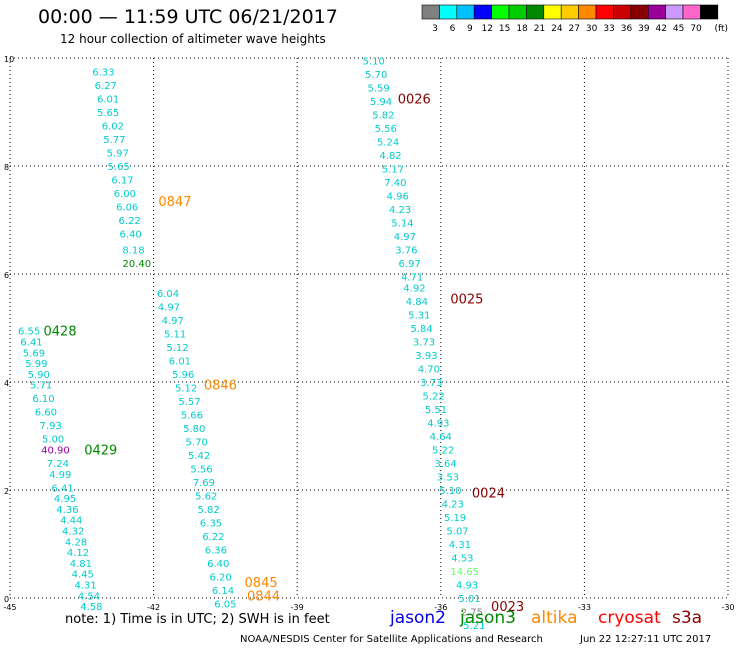 Image resolution: width=740 pixels, height=650 pixels. What do you see at coordinates (201, 469) in the screenshot?
I see `wave-height-value: 5.56` at bounding box center [201, 469].